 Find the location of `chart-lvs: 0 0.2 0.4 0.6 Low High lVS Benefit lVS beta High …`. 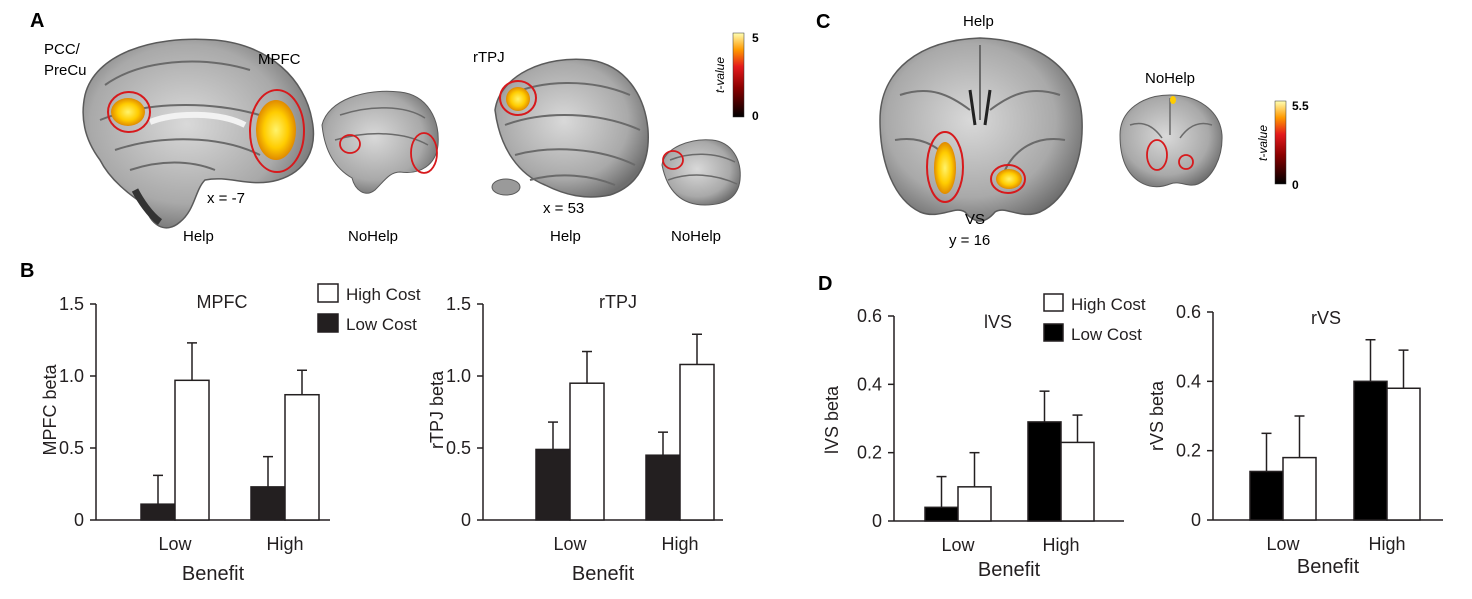

chart-lvs: 0 0.2 0.4 0.6 Low High lVS Benefit lVS beta High … is located at coordinates (984, 437).